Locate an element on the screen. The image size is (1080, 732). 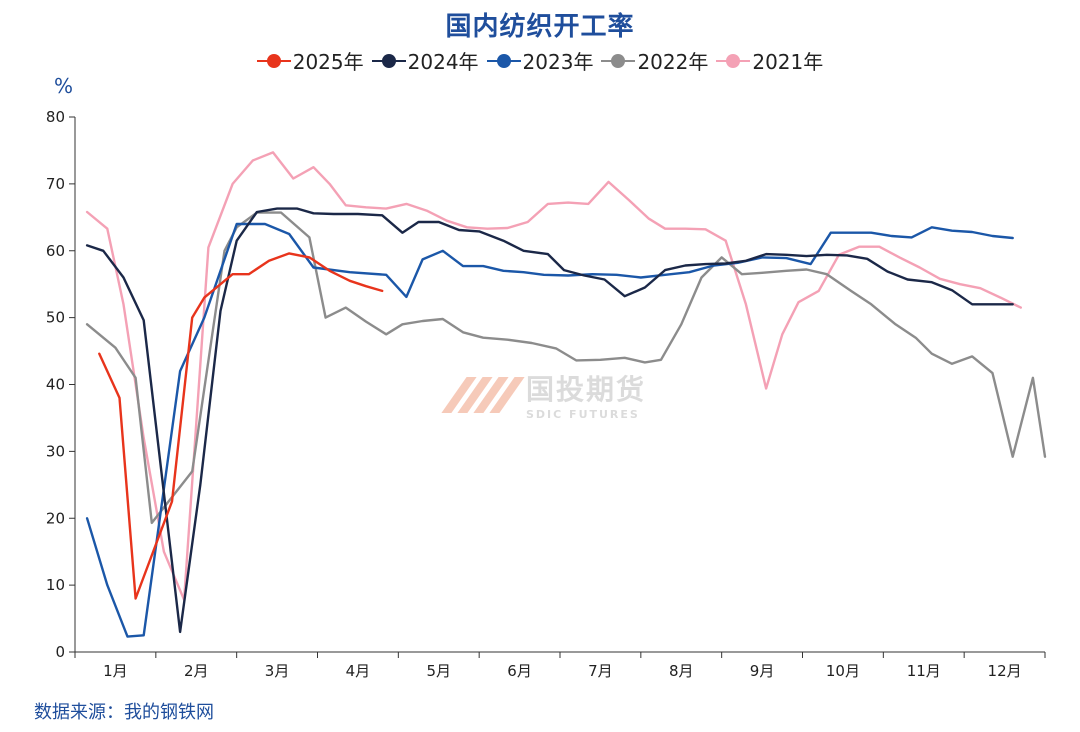
legend-item: 2025年 is located at coordinates (310, 60).